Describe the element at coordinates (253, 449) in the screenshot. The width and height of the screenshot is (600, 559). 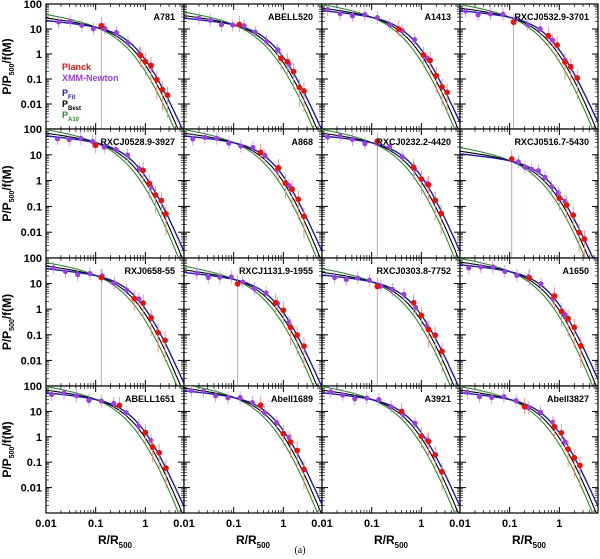
I see `panel-abell1689: Abell1689` at that location.